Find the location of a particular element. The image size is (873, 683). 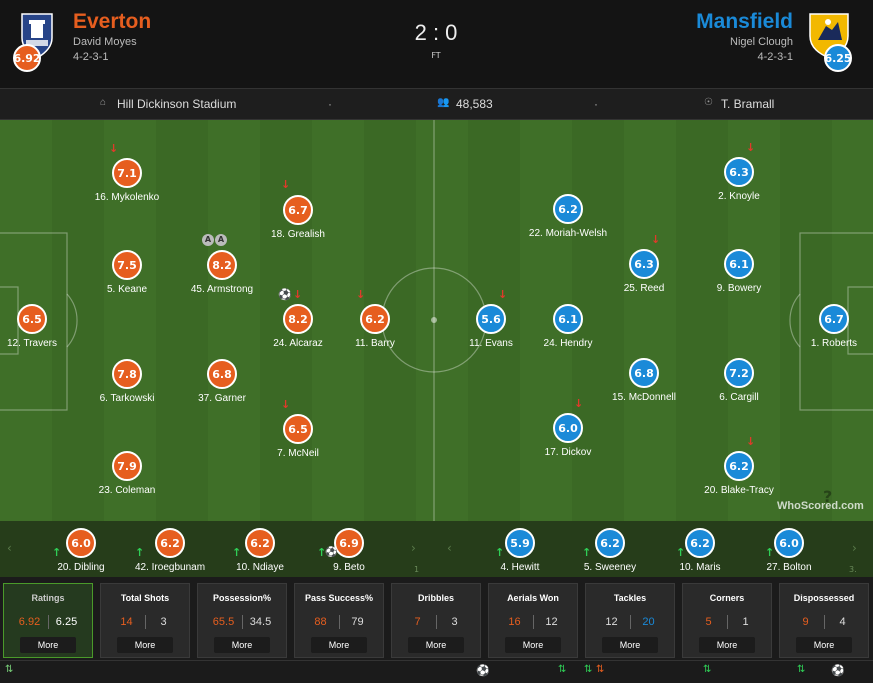

player-name: 25. Reed is located at coordinates (644, 288).